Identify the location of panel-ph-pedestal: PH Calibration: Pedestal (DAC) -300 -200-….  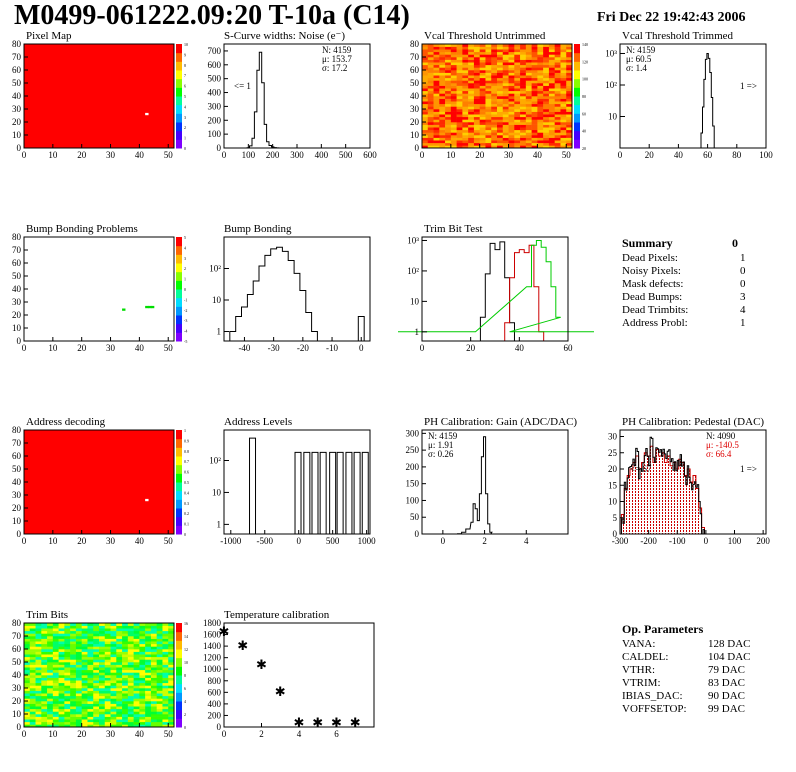
(694, 481).